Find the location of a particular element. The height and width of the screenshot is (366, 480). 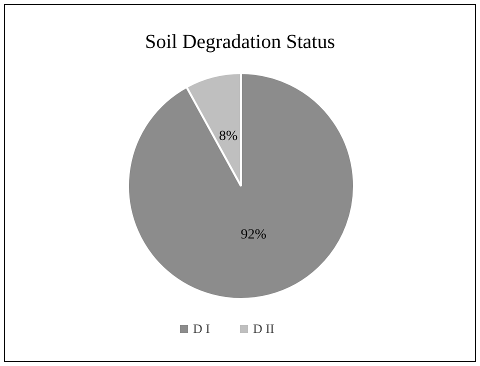

legend-label: D II is located at coordinates (263, 328).